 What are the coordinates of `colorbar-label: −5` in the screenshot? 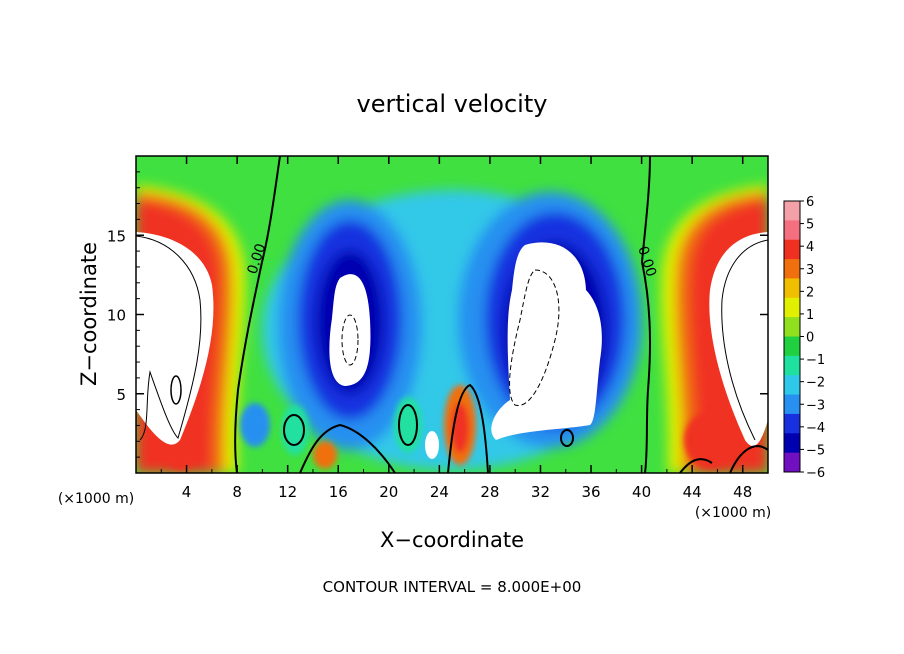 It's located at (815, 450).